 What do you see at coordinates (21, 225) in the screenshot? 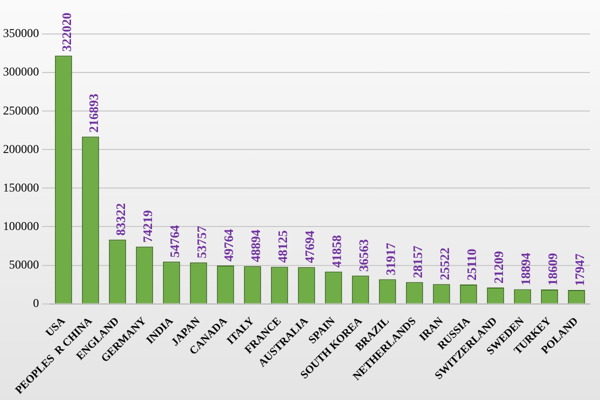
I see `y-tick-label: 100000` at bounding box center [21, 225].